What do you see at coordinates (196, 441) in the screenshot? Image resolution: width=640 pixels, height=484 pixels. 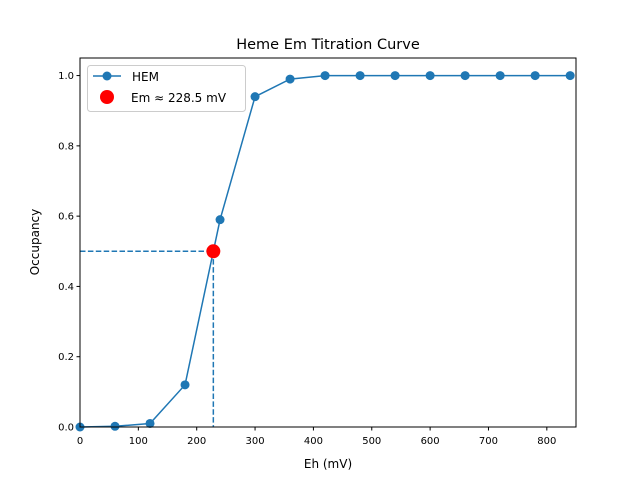 I see `x-tick-label: 200` at bounding box center [196, 441].